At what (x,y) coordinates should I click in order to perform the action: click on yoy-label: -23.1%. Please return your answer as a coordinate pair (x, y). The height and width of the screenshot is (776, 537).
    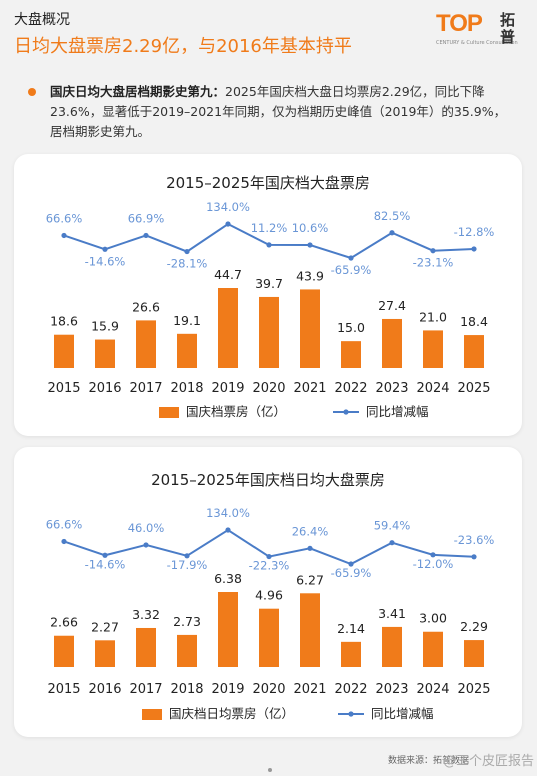
    Looking at the image, I should click on (433, 263).